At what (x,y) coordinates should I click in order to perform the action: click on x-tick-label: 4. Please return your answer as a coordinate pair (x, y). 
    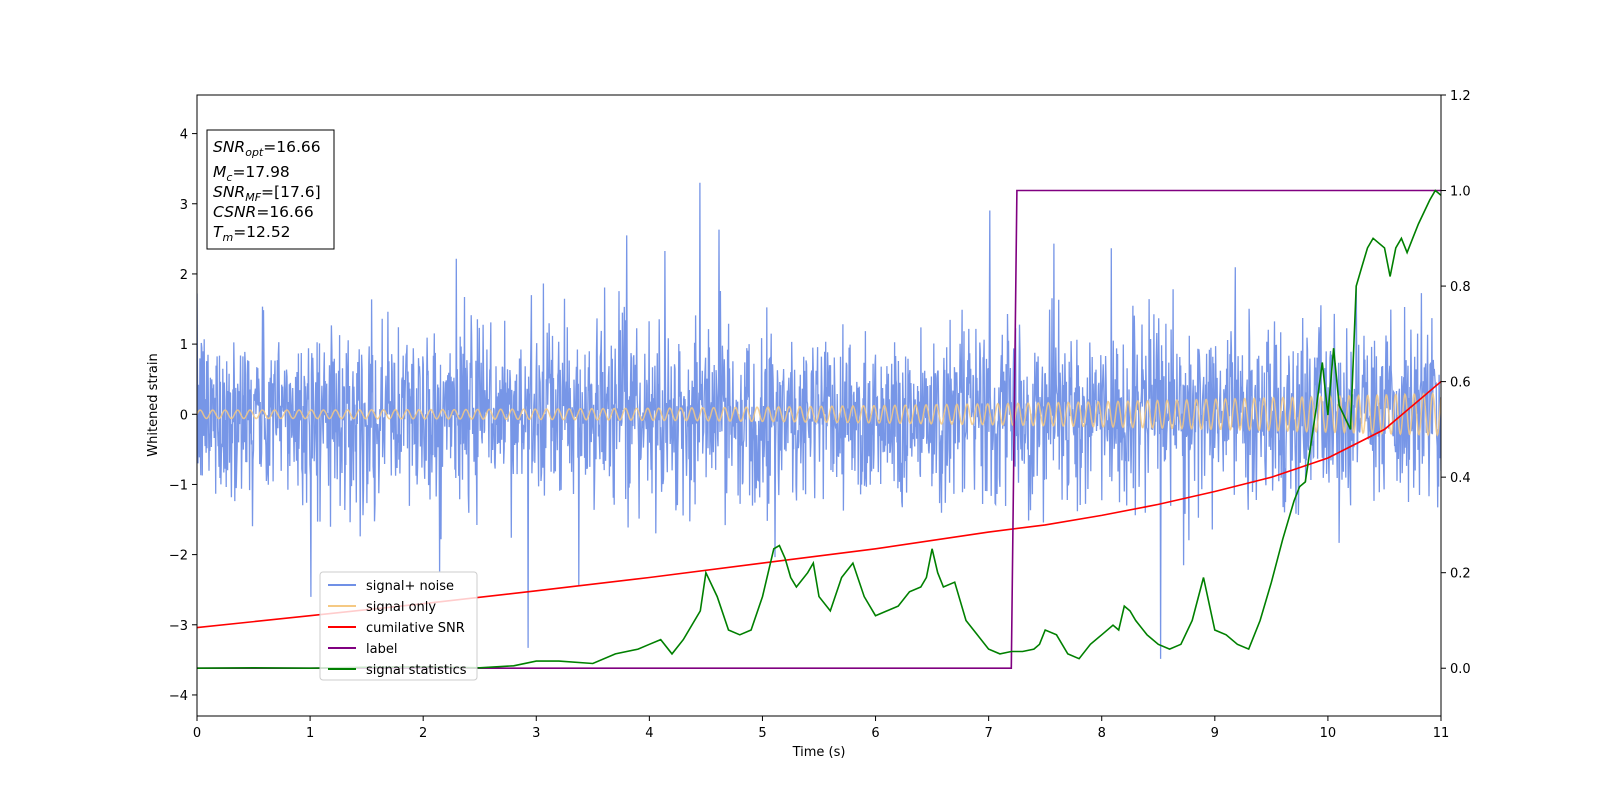
    Looking at the image, I should click on (649, 733).